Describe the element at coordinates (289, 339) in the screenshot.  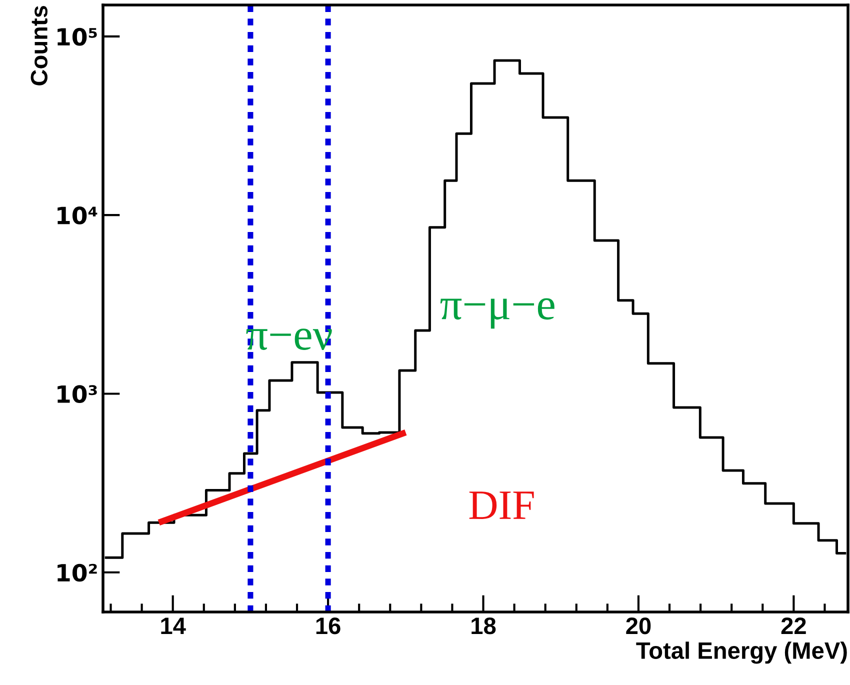
I see `annotation: π−eν` at that location.